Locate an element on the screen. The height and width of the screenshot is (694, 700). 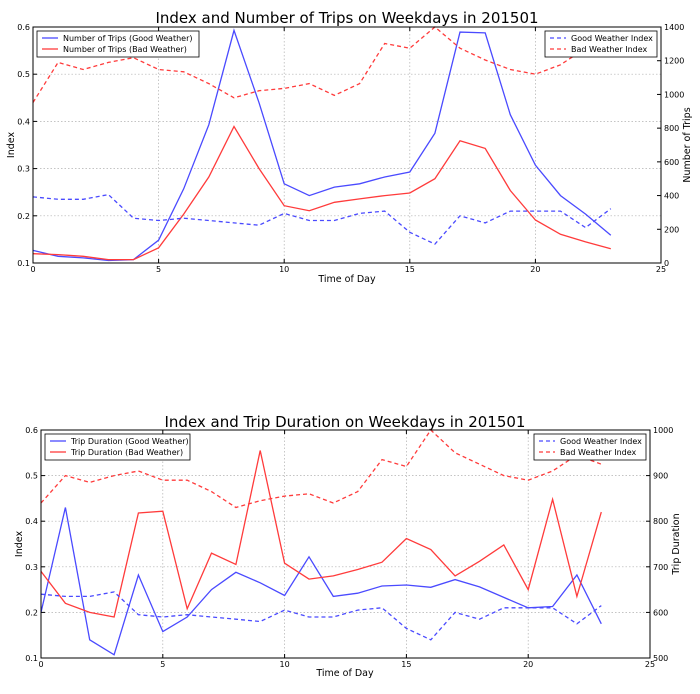
legend-label: Trip Duration (Good Weather) is located at coordinates (129, 441).